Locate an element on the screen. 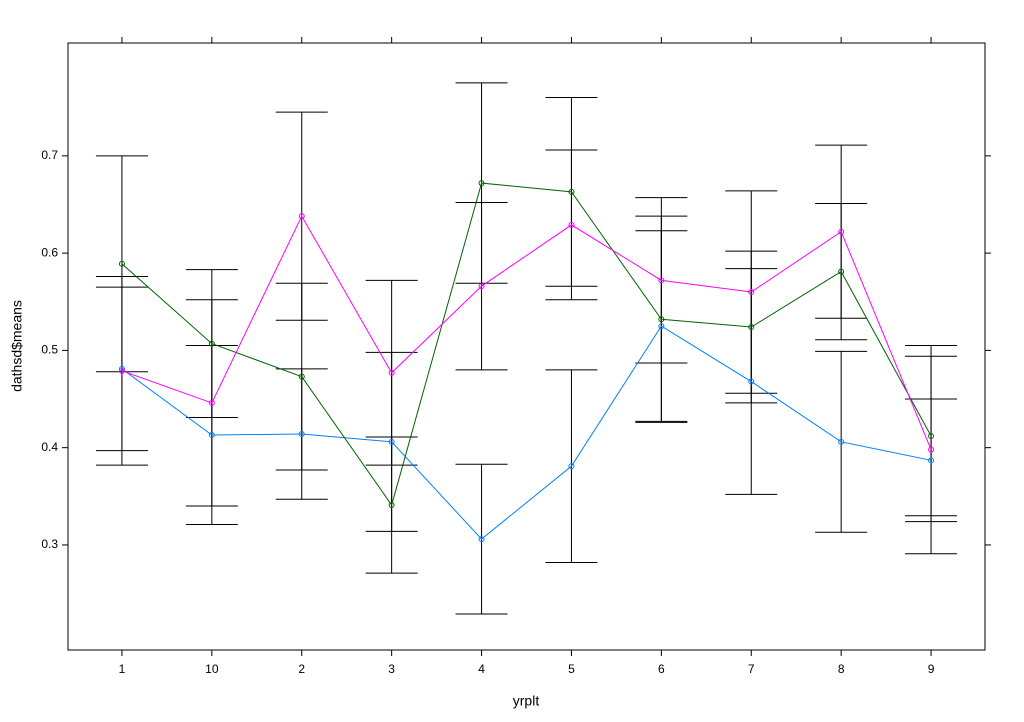 The width and height of the screenshot is (1024, 722). x-axis-label: yrplt is located at coordinates (526, 701).